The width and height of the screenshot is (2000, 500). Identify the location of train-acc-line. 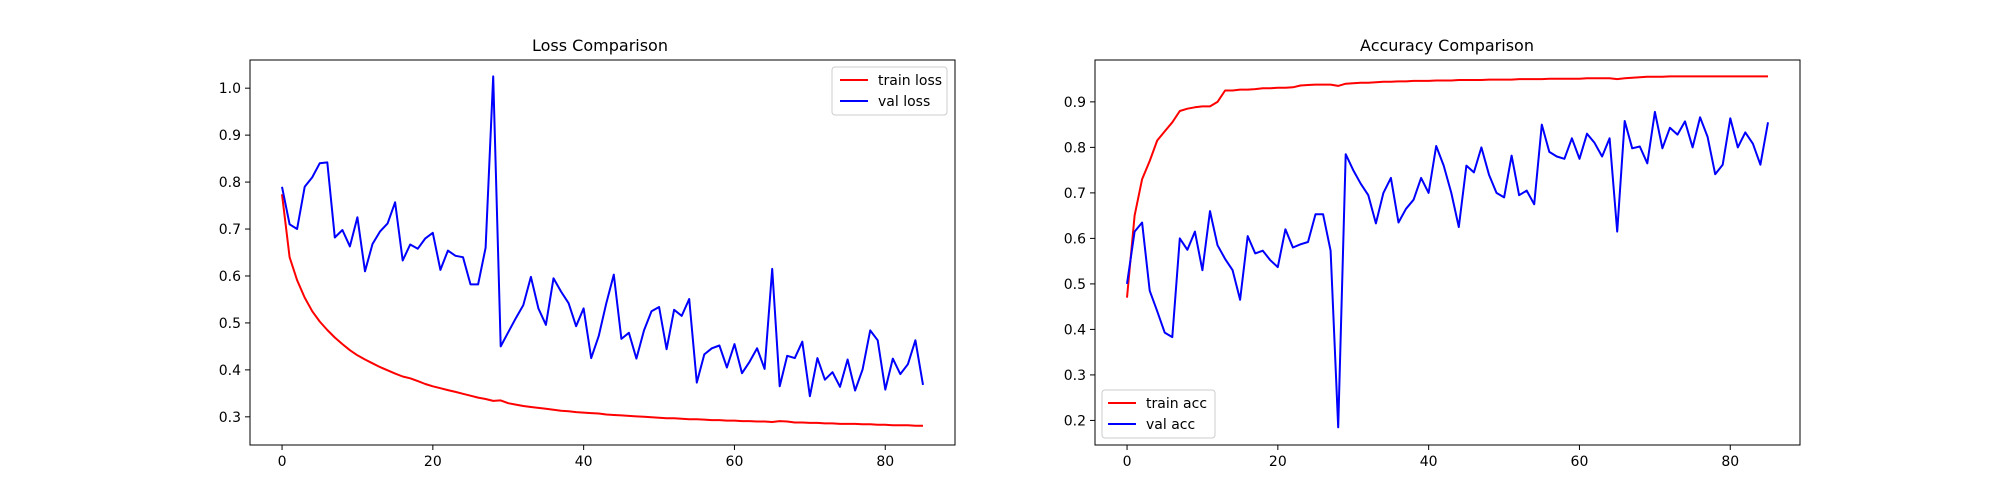
(1447, 186).